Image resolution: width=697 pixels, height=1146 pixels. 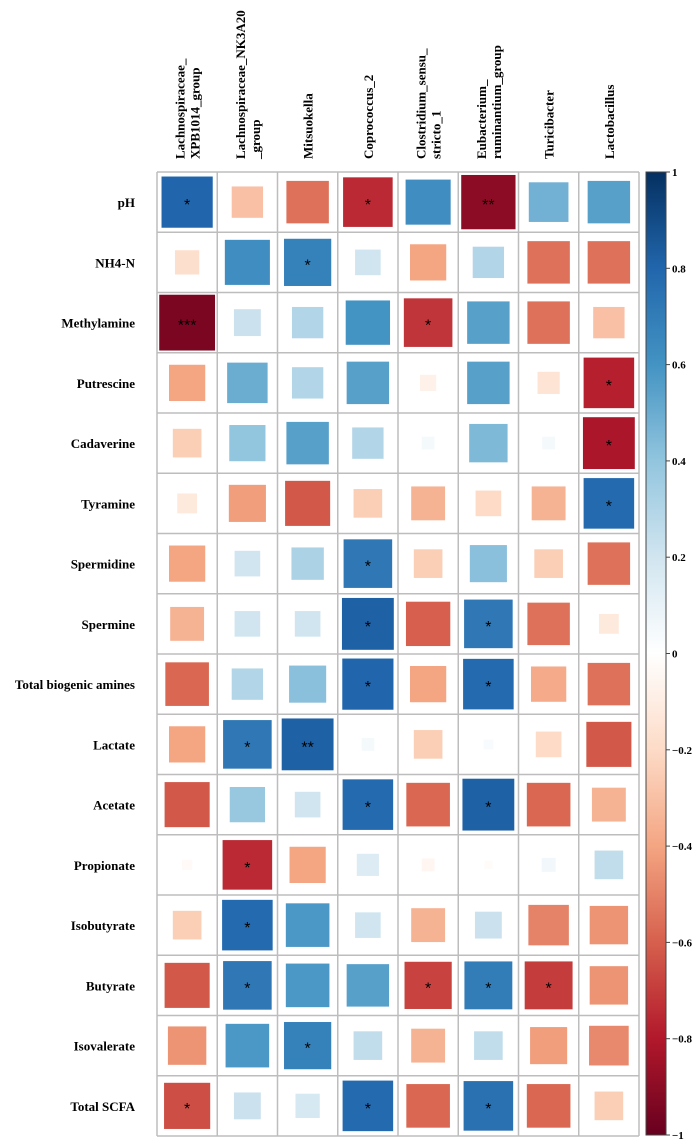 What do you see at coordinates (679, 558) in the screenshot?
I see `colorbar-tick-label: 0.2` at bounding box center [679, 558].